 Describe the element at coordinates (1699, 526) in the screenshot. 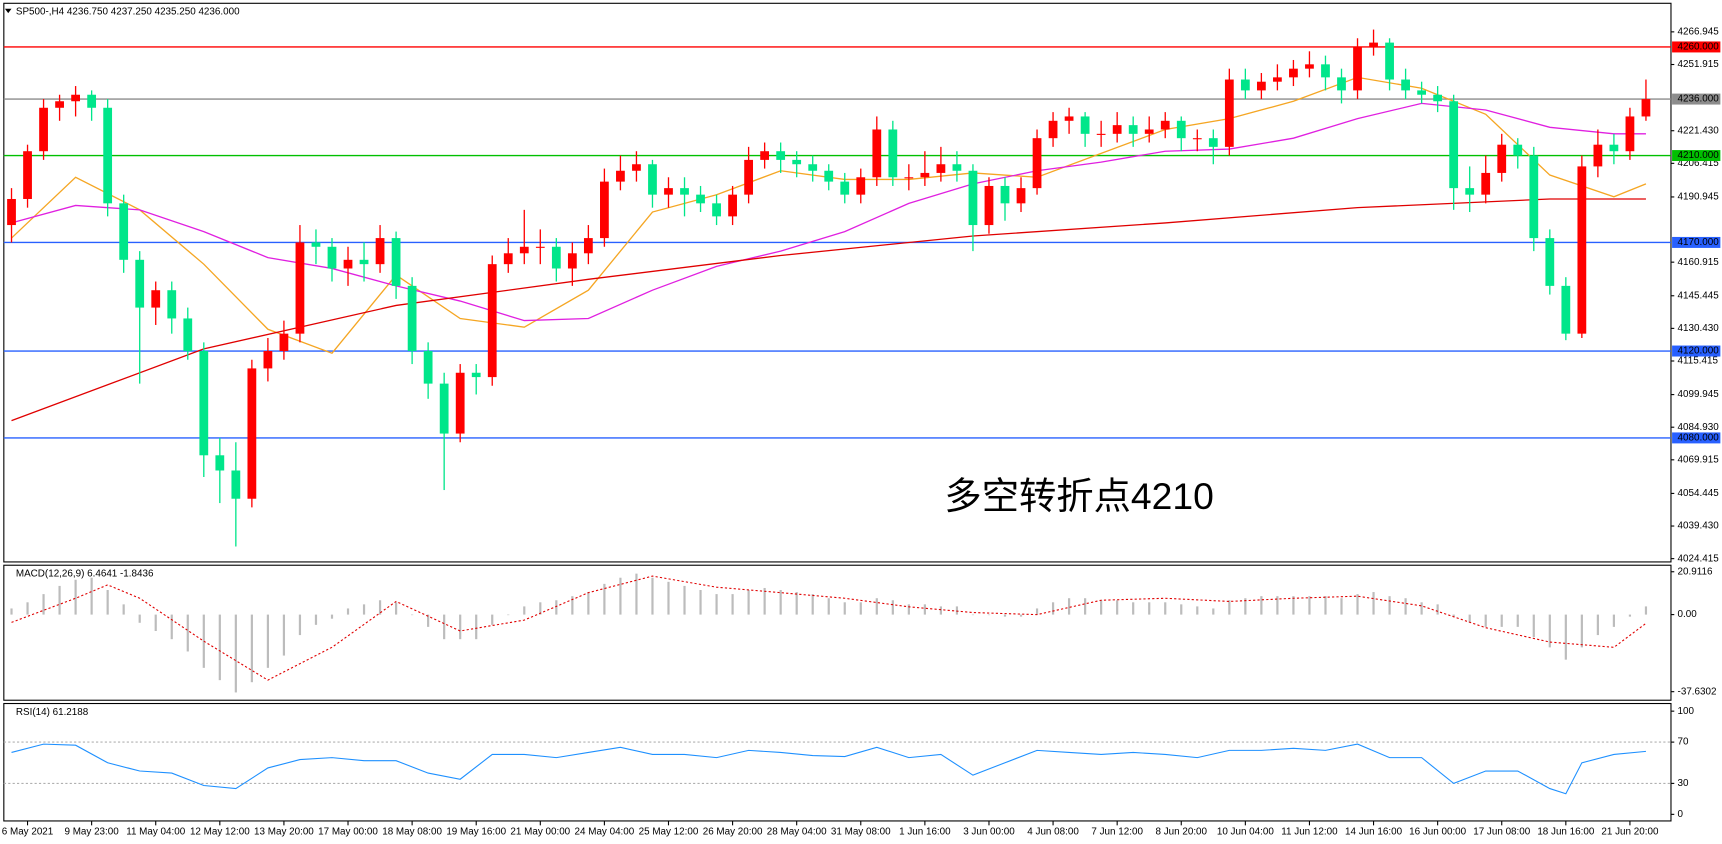

I see `y-tick-label: 4039.430` at that location.